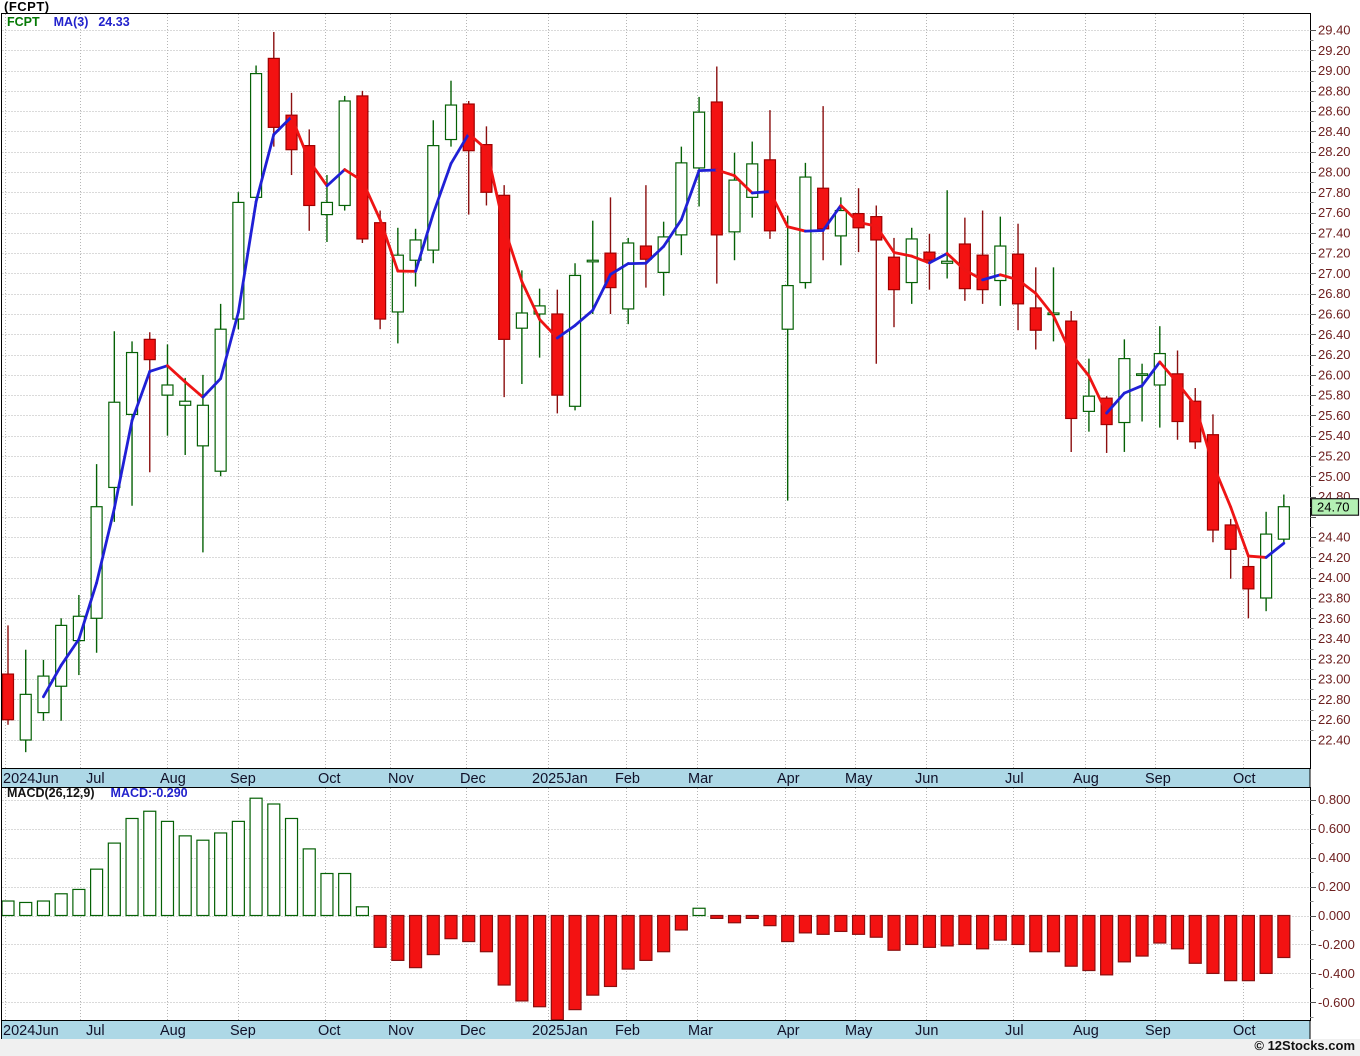 The image size is (1360, 1056). I want to click on price-axis-label: 27.60, so click(1334, 212).